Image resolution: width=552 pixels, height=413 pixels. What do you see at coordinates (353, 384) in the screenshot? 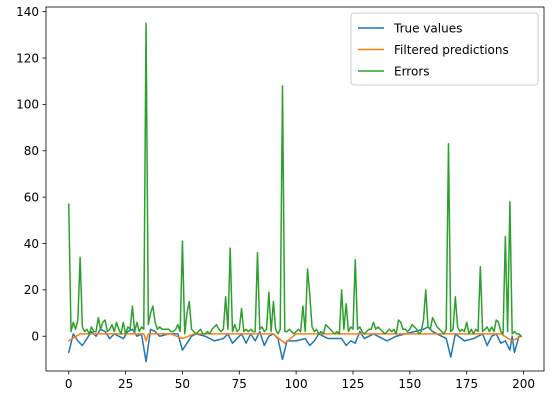
I see `x-tick-label: 125` at bounding box center [353, 384].